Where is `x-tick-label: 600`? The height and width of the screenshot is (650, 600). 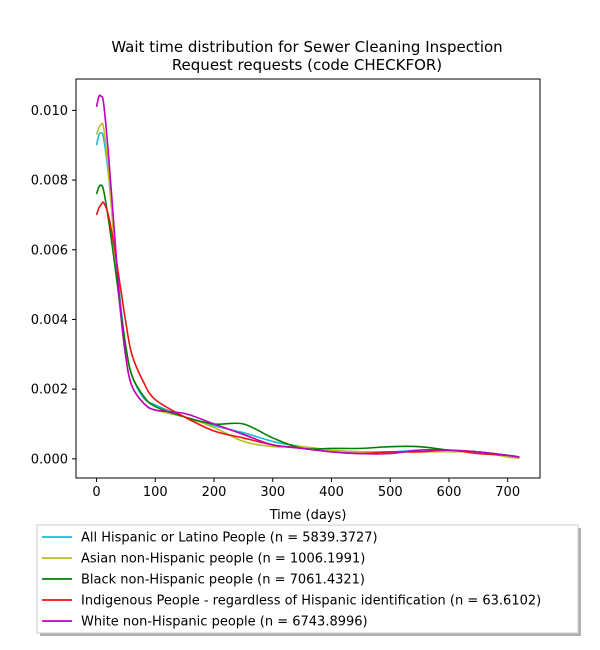
x-tick-label: 600 is located at coordinates (449, 492).